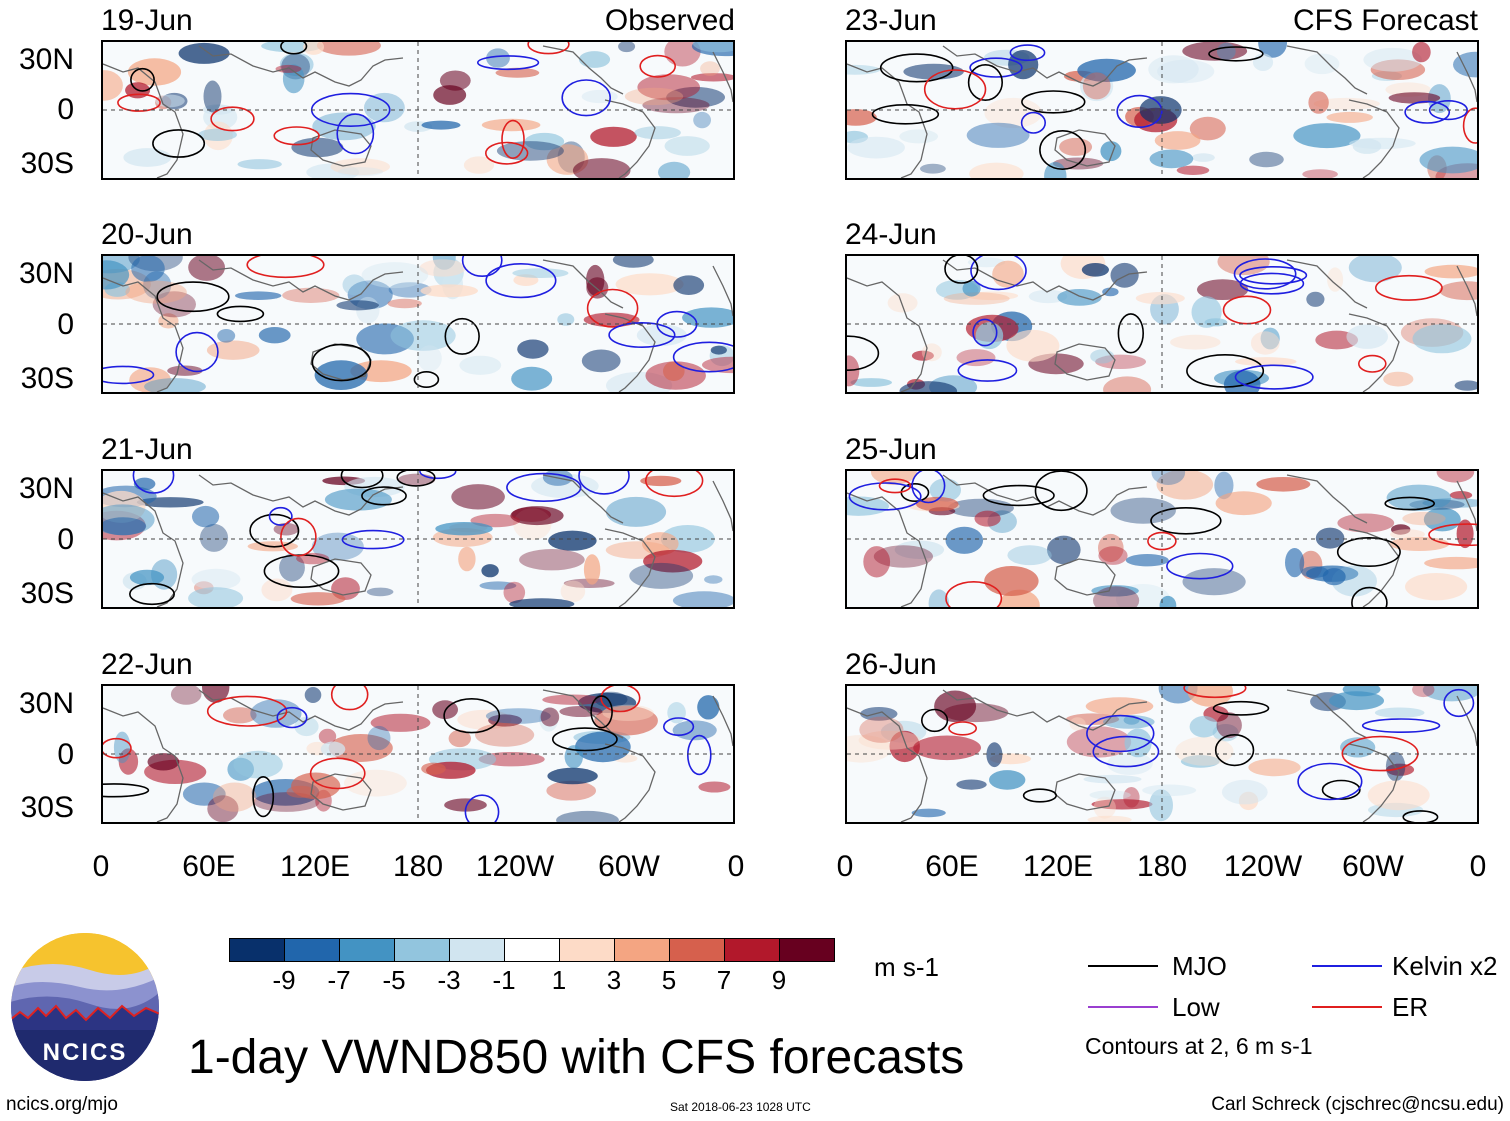 Image resolution: width=1510 pixels, height=1121 pixels. What do you see at coordinates (736, 866) in the screenshot?
I see `lon-label-left-0-end: 0` at bounding box center [736, 866].